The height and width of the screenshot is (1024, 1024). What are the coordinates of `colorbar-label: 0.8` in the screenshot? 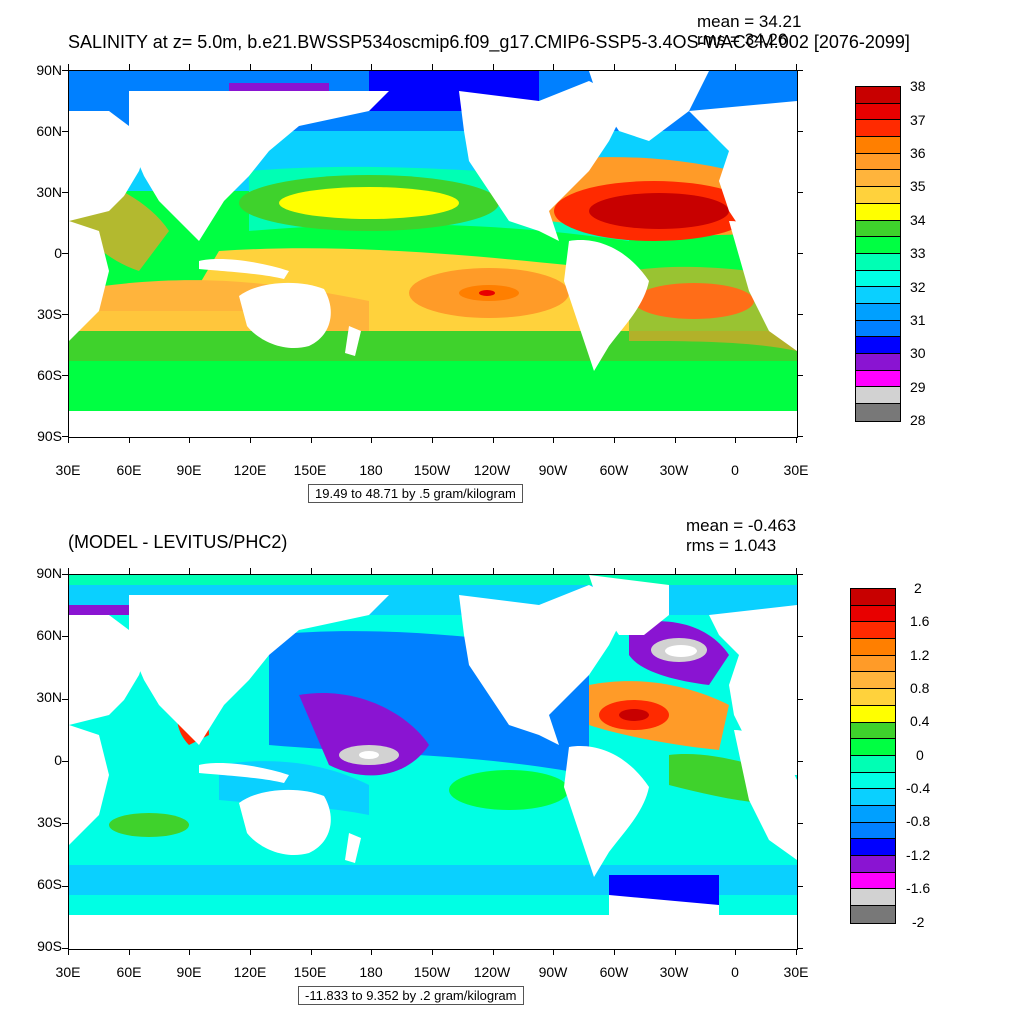 It's located at (920, 688).